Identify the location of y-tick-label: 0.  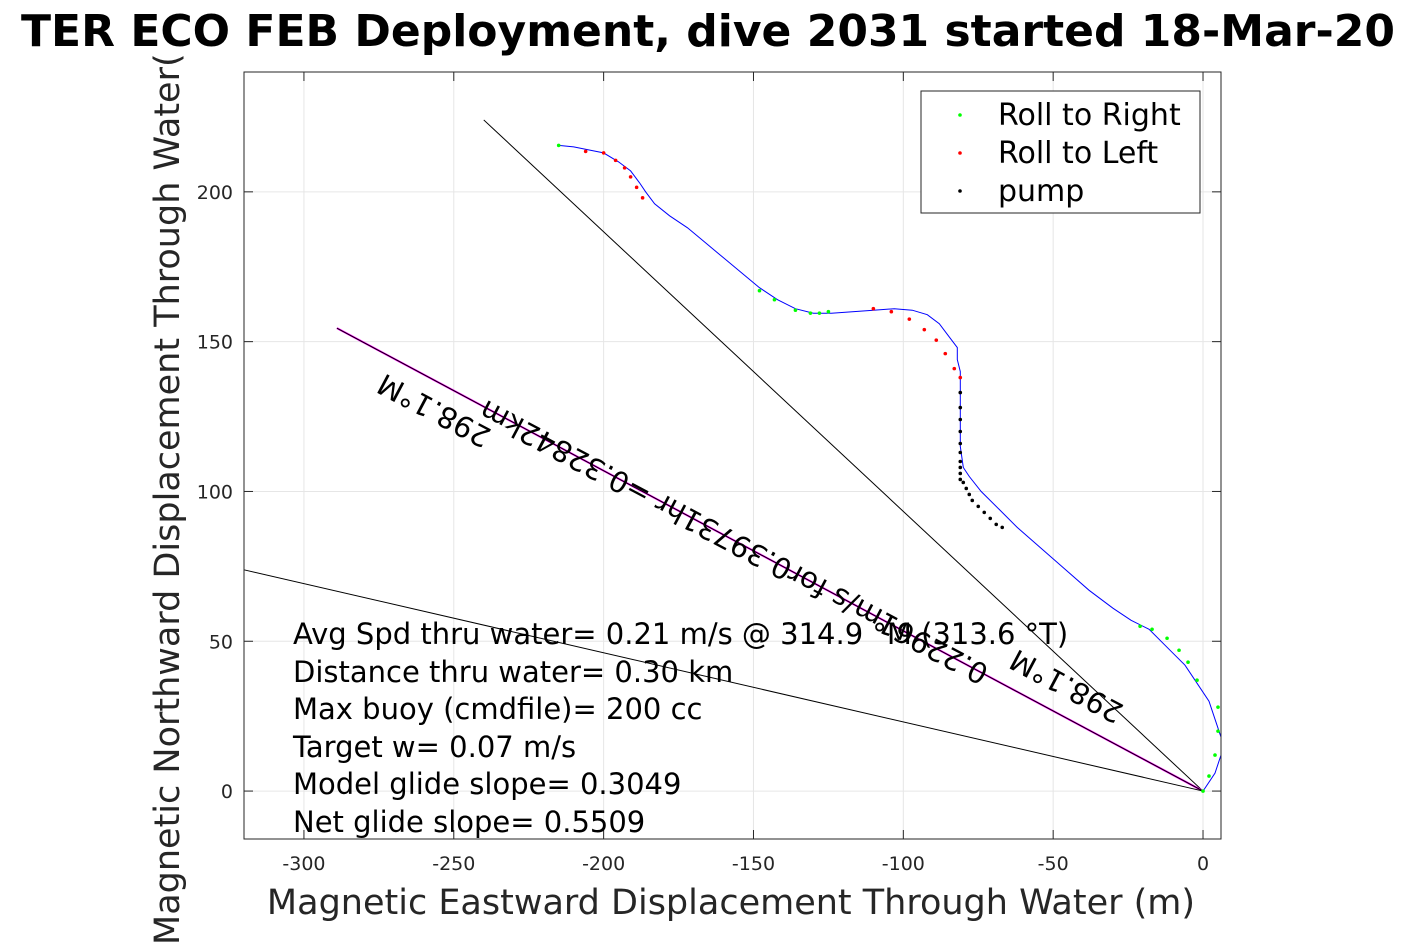
(227, 792).